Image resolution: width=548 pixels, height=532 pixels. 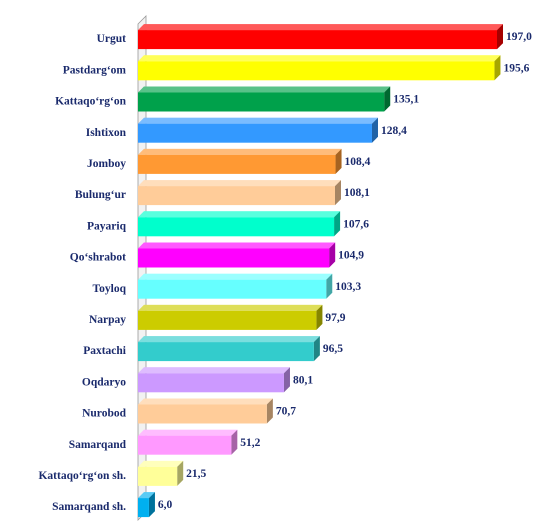 What do you see at coordinates (100, 195) in the screenshot?
I see `category-label: Bulung‘ur` at bounding box center [100, 195].